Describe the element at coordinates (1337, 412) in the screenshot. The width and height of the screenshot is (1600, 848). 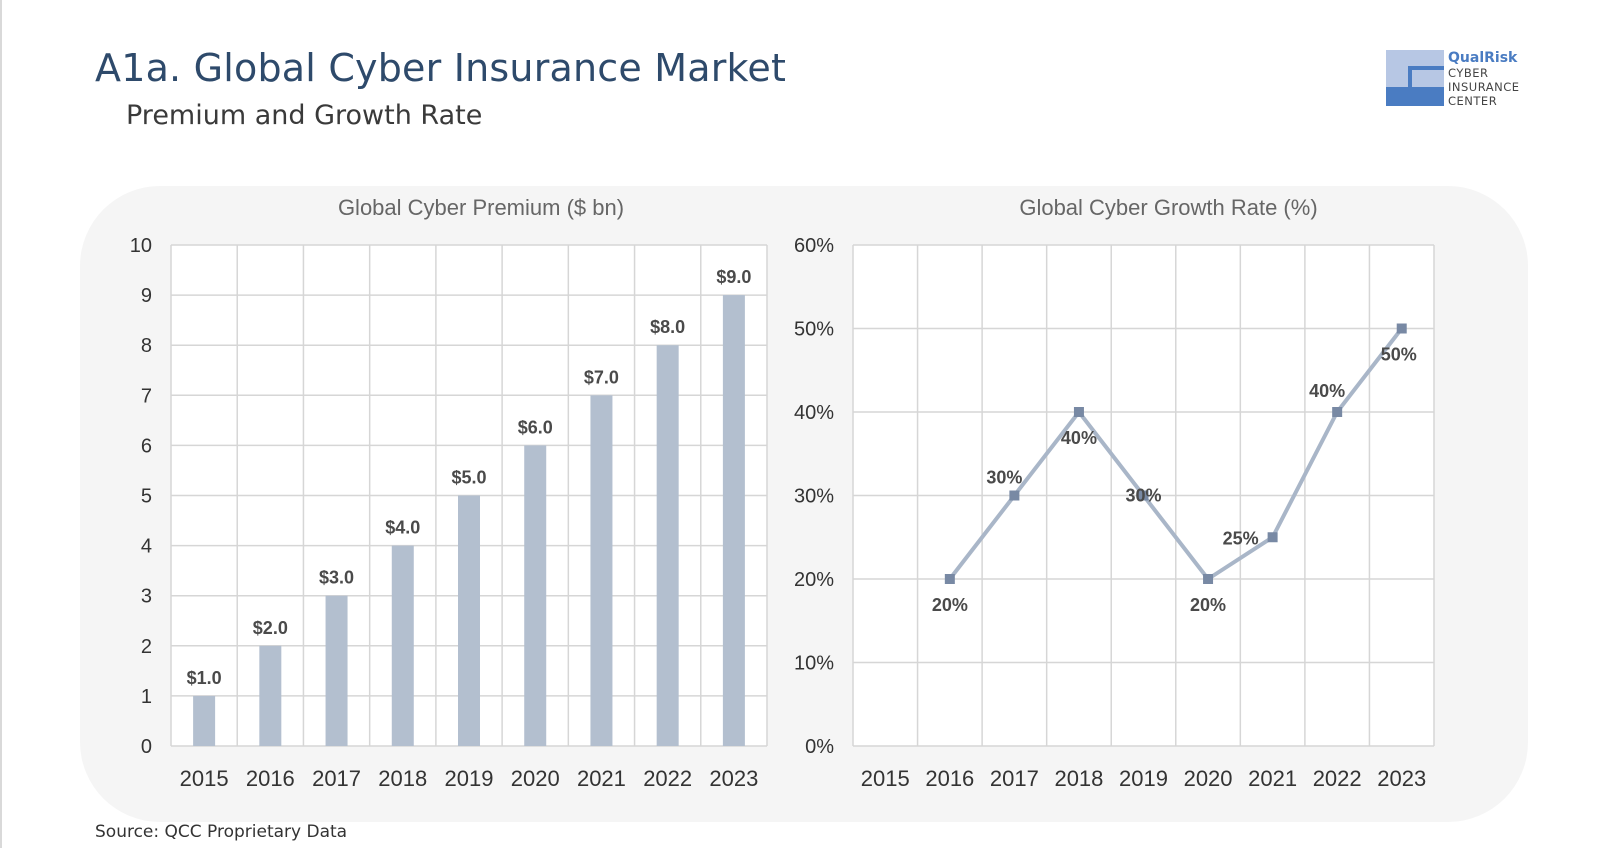
I see `growth-point-2022` at that location.